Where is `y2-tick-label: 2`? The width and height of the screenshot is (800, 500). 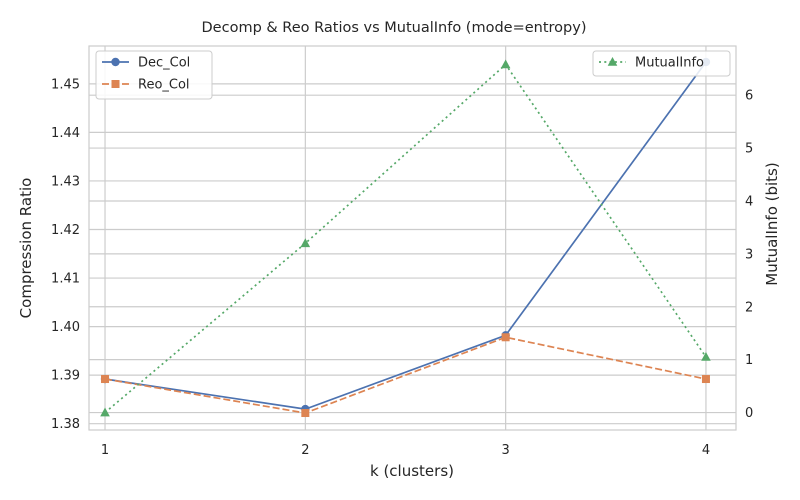 y2-tick-label: 2 is located at coordinates (749, 307).